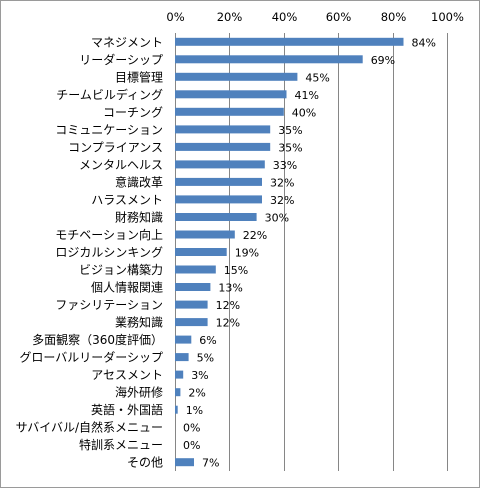  What do you see at coordinates (247, 253) in the screenshot?
I see `value-label: 19%` at bounding box center [247, 253].